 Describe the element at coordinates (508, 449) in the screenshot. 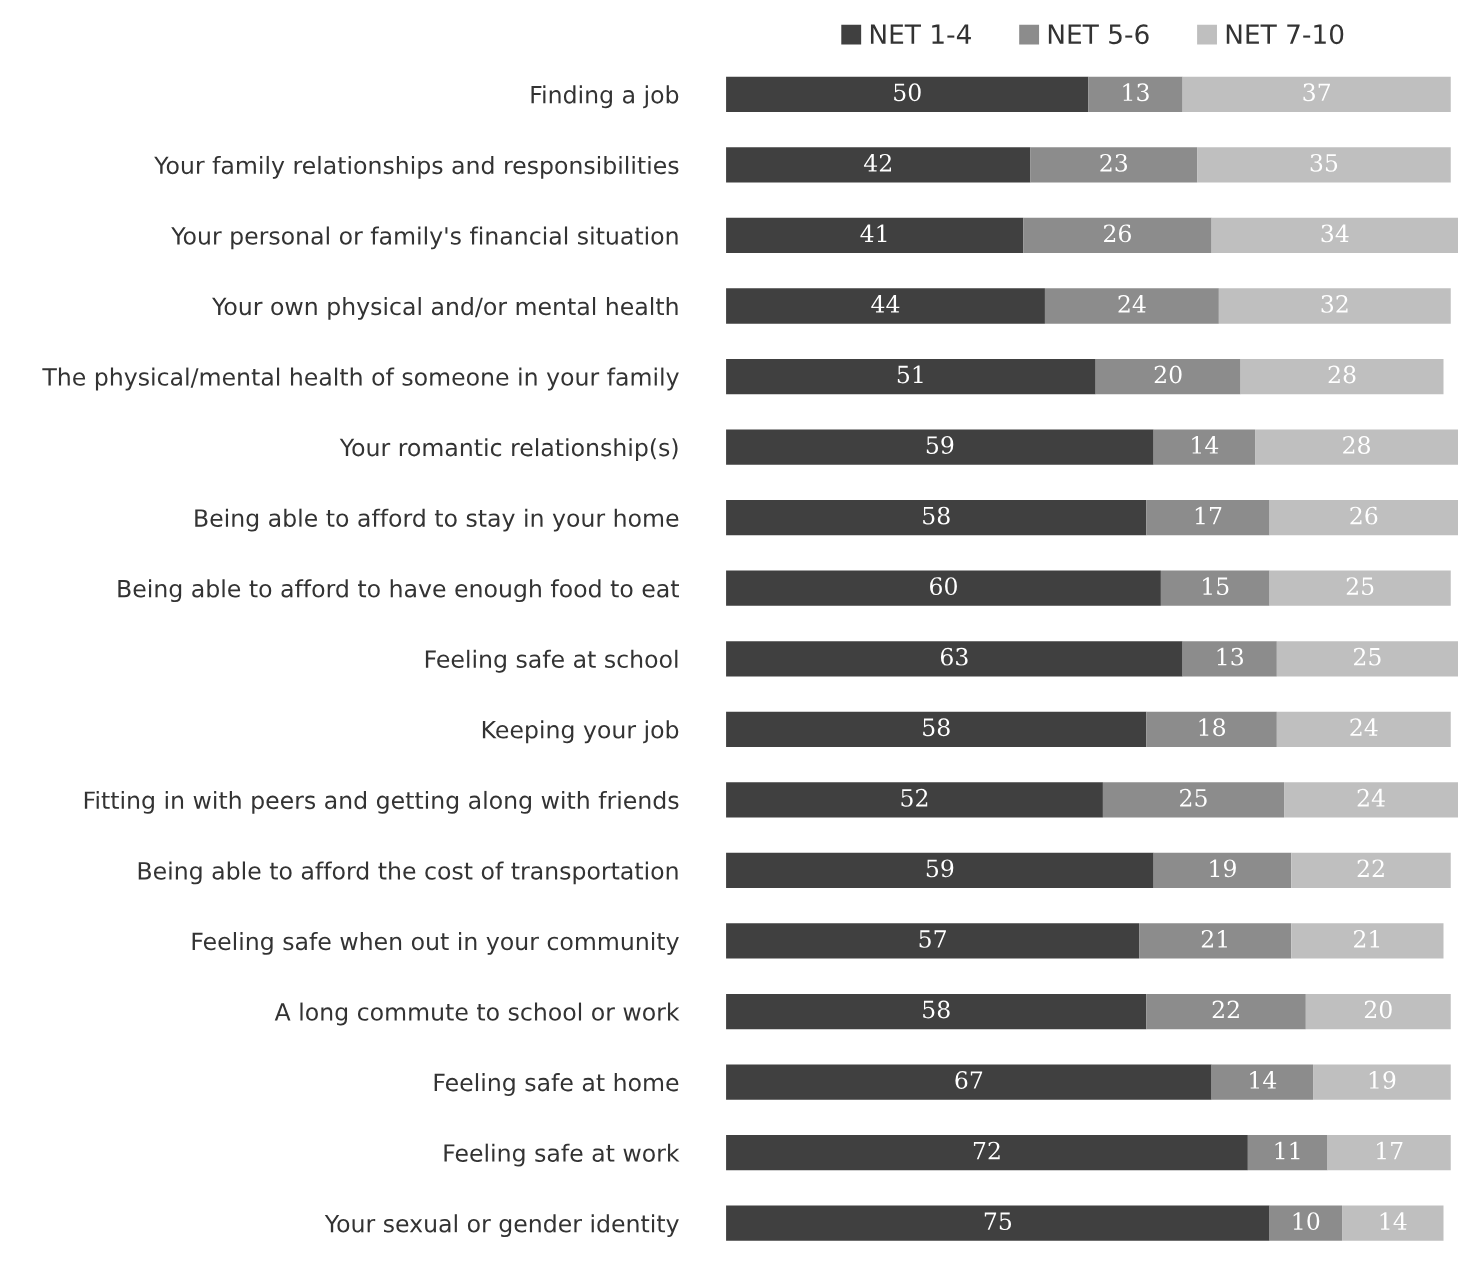

I see `y-tick-label: Your romantic relationship(s)` at that location.